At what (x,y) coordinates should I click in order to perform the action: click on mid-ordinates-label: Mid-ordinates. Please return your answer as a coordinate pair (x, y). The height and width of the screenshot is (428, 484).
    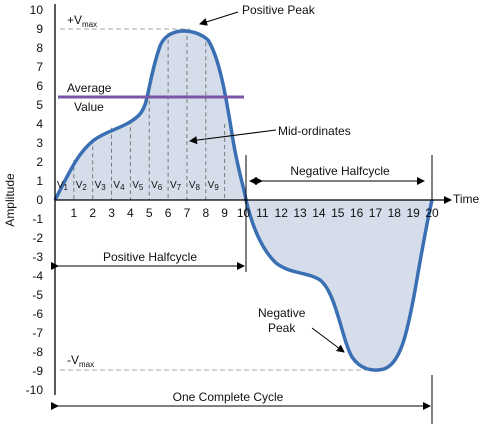
    Looking at the image, I should click on (314, 131).